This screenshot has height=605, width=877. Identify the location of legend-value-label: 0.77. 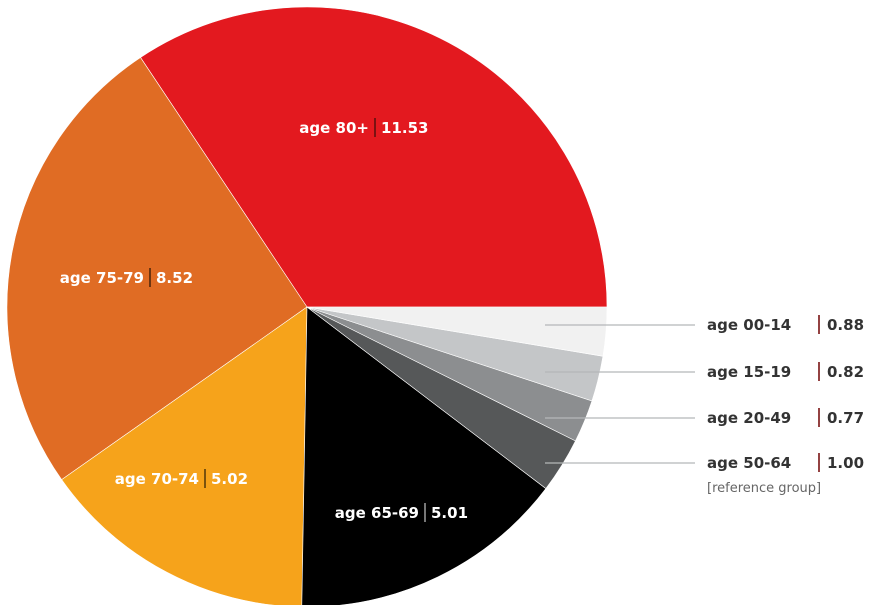
(845, 418).